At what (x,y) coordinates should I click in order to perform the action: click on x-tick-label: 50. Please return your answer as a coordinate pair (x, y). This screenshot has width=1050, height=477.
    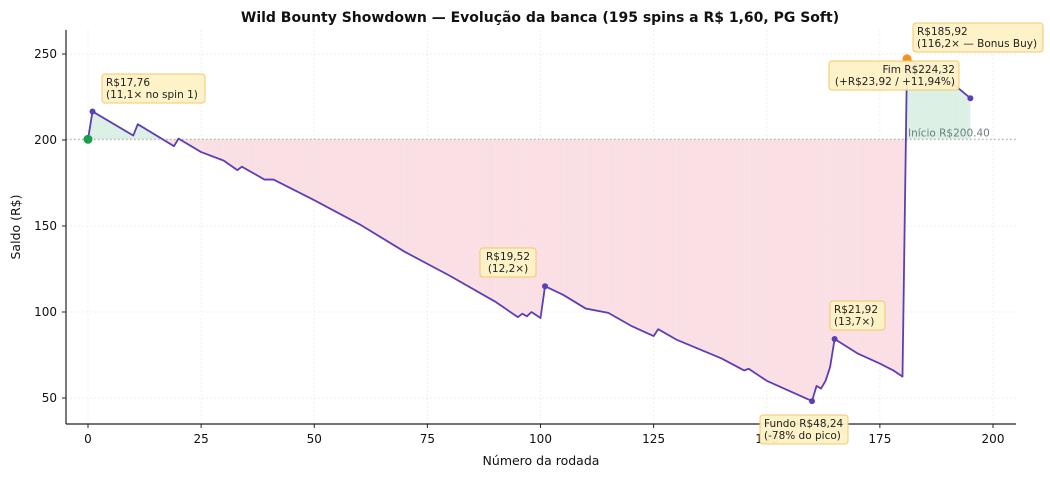
    Looking at the image, I should click on (314, 439).